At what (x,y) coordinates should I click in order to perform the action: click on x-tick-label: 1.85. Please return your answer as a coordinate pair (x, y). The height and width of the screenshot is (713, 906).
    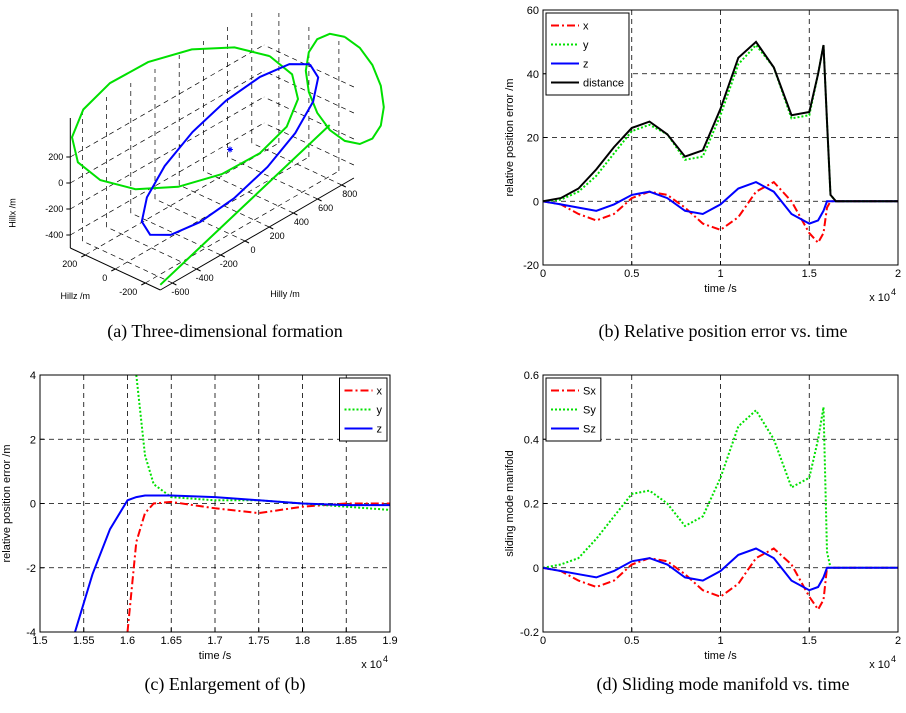
    Looking at the image, I should click on (346, 641).